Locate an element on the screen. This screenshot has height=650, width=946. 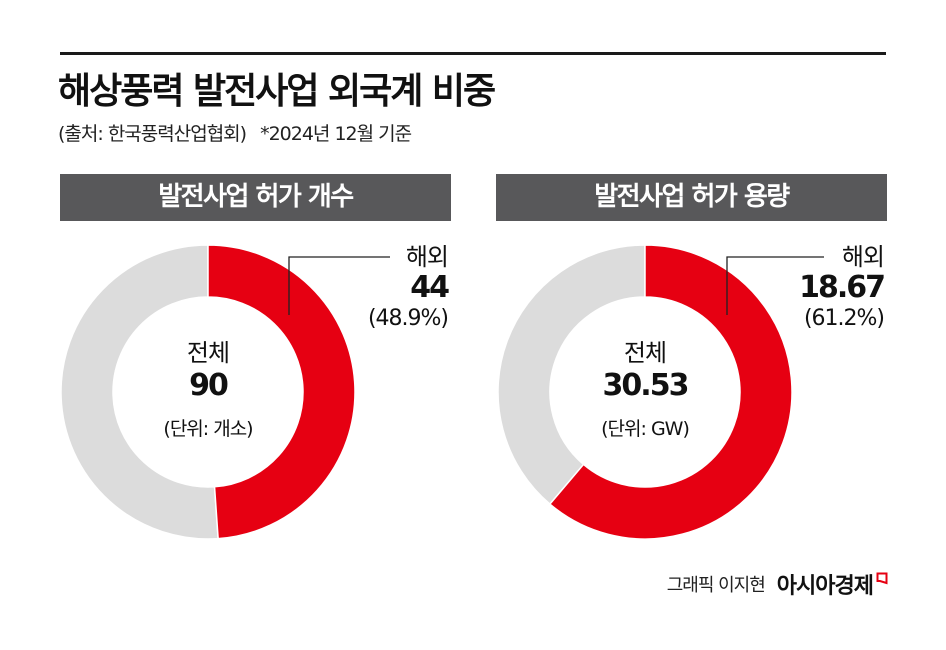
callout-count: 해외 44 (48.9%) is located at coordinates (408, 288).